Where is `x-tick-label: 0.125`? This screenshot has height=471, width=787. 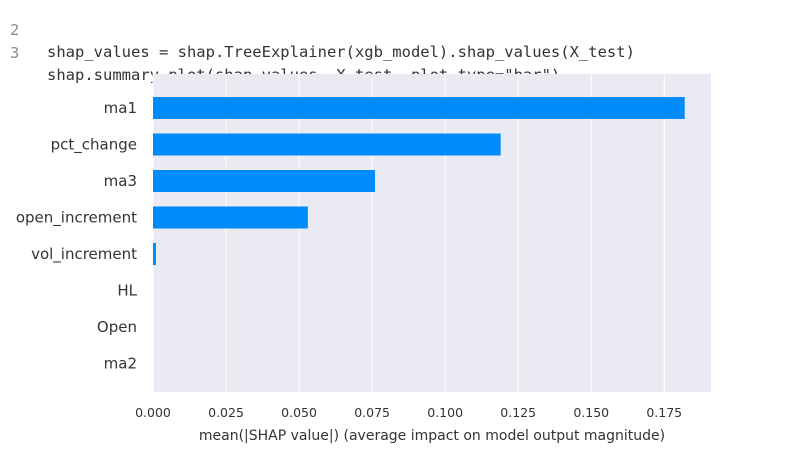 x-tick-label: 0.125 is located at coordinates (518, 412).